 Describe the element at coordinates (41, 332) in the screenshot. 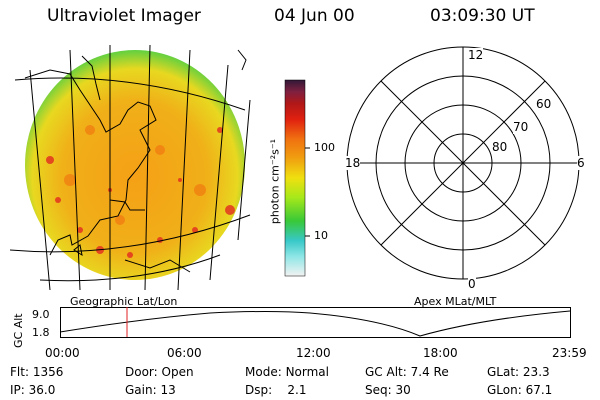

I see `altitude-ytick-bottom: 1.8` at that location.